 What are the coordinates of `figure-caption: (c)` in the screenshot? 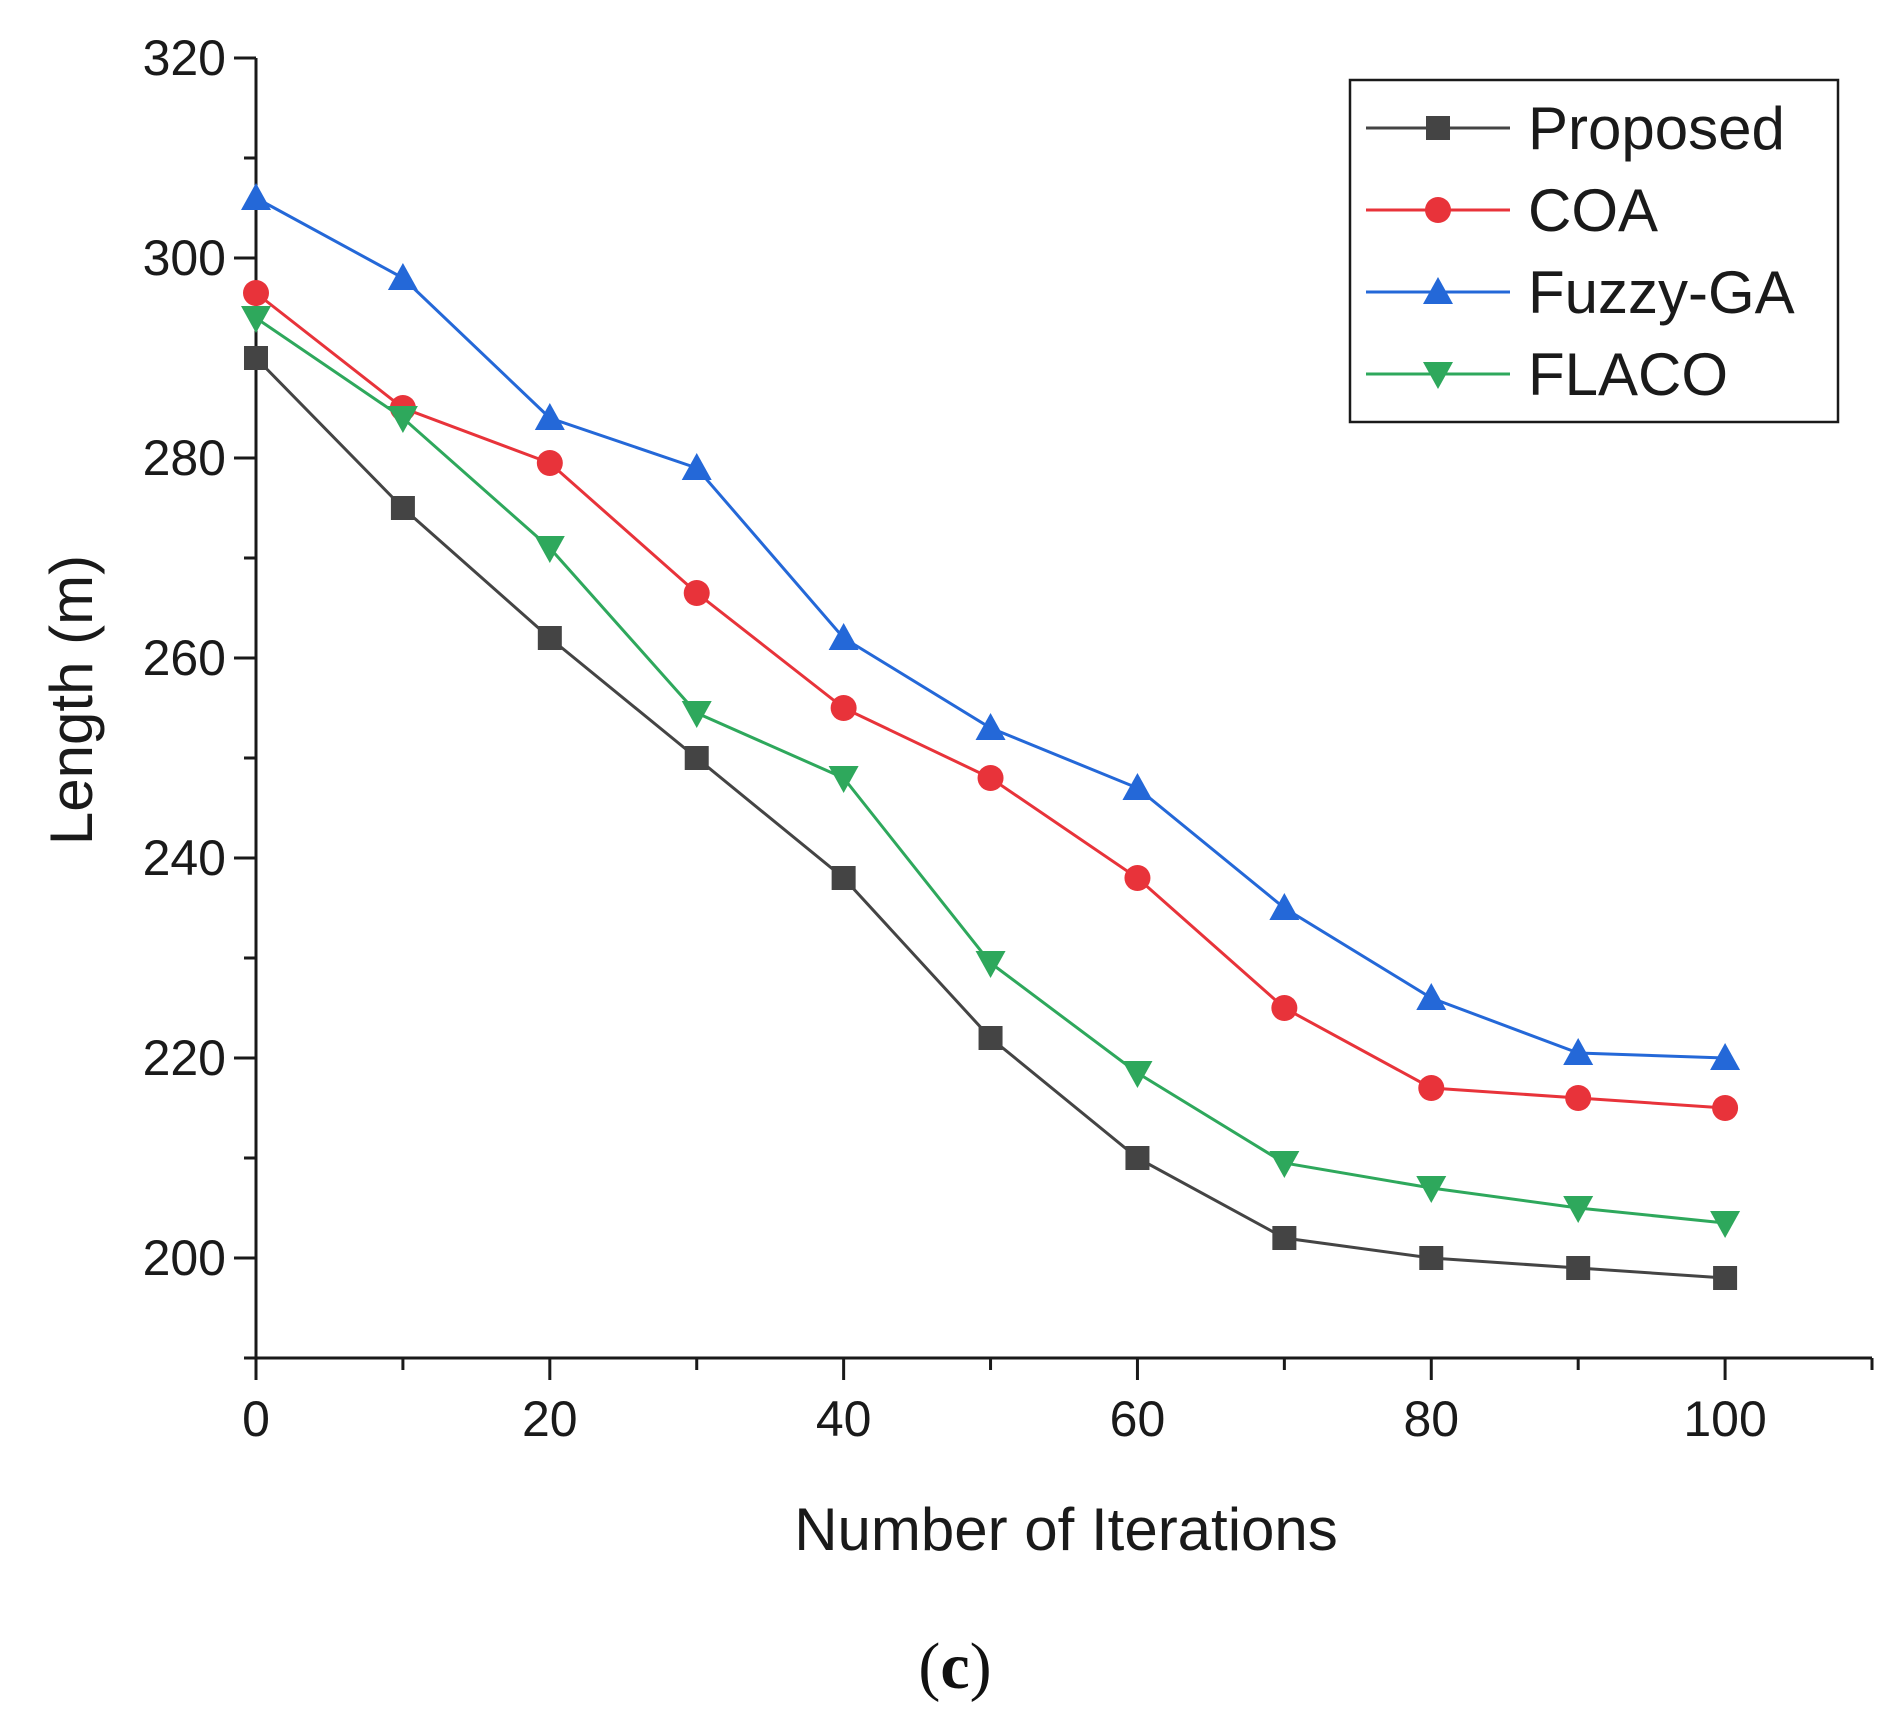 It's located at (954, 1666).